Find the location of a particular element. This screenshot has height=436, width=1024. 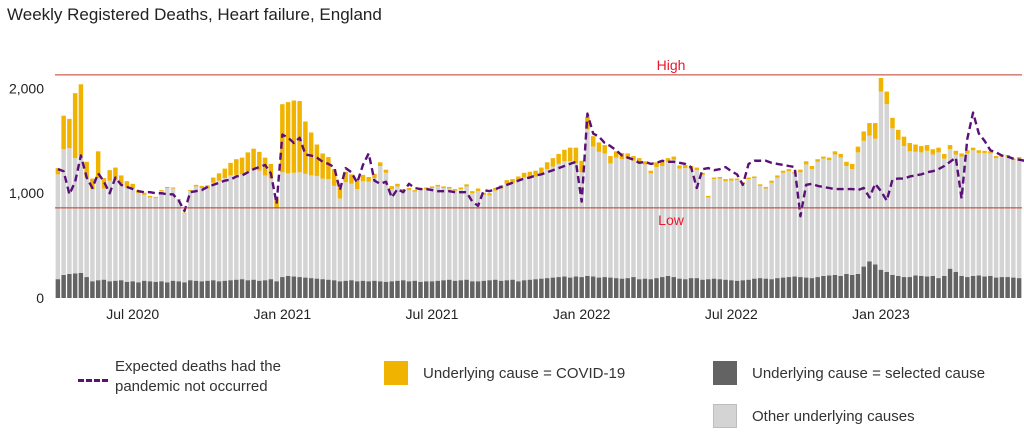

threshold-label-high: High is located at coordinates (671, 65).